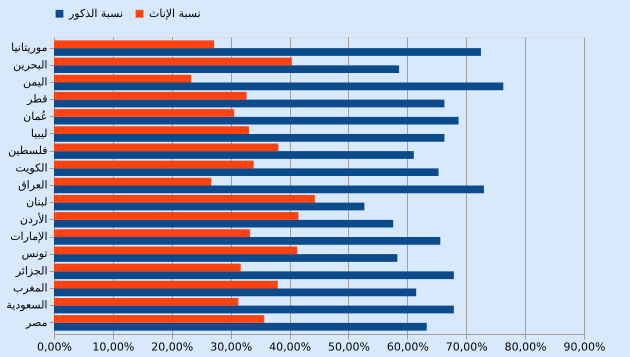 This screenshot has height=357, width=630. Describe the element at coordinates (31, 271) in the screenshot. I see `y-tick-label: الجزائر` at that location.